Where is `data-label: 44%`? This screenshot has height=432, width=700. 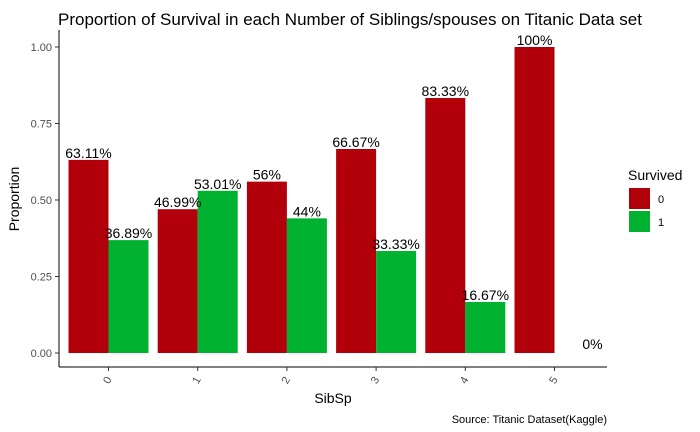 data-label: 44% is located at coordinates (307, 211).